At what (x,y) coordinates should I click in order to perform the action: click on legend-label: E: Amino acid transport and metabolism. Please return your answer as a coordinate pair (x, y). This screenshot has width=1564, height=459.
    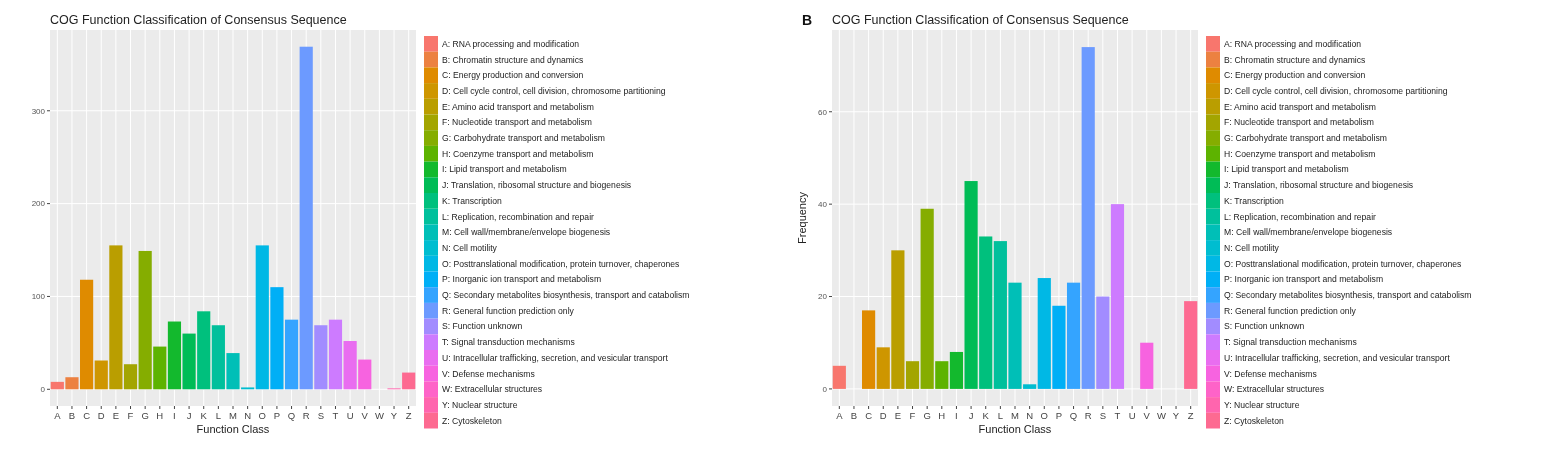
    Looking at the image, I should click on (1300, 106).